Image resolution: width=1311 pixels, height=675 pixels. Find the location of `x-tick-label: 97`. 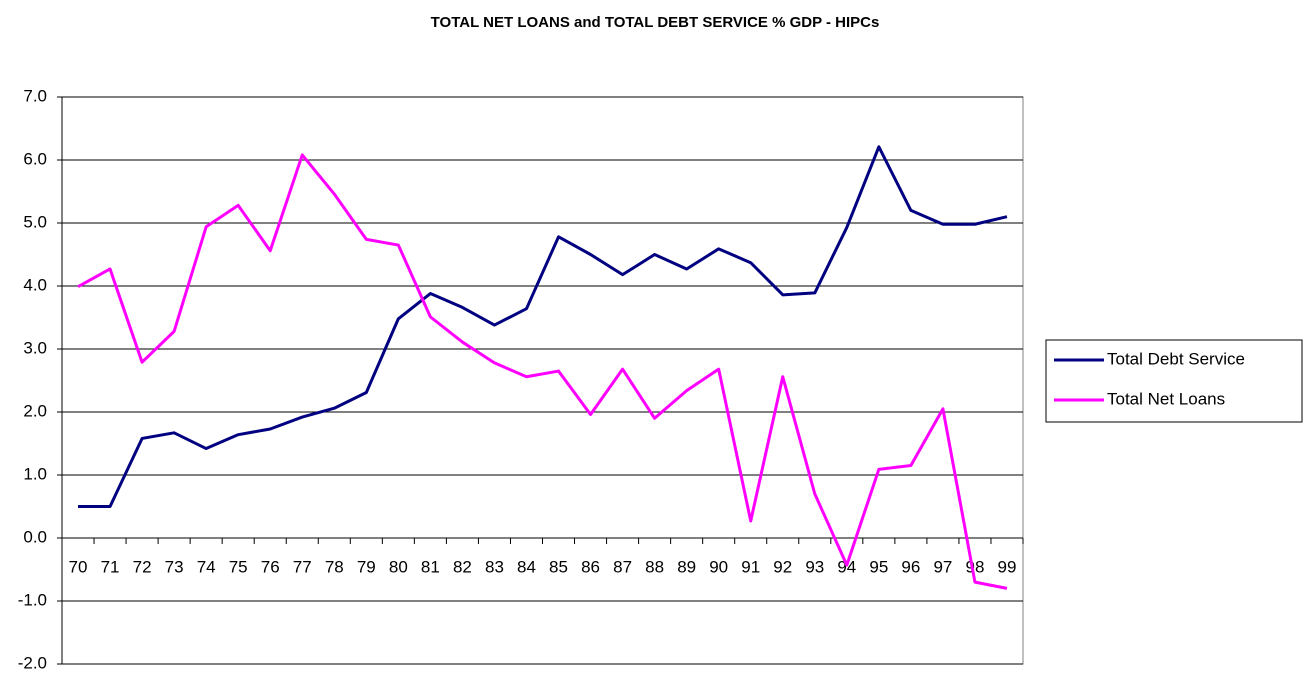

x-tick-label: 97 is located at coordinates (942, 566).